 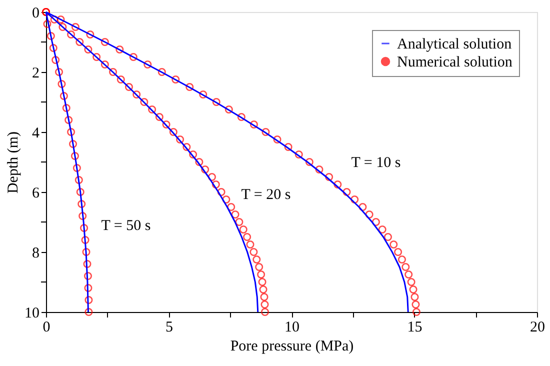 I want to click on annotation: T = 20 s, so click(x=266, y=195).